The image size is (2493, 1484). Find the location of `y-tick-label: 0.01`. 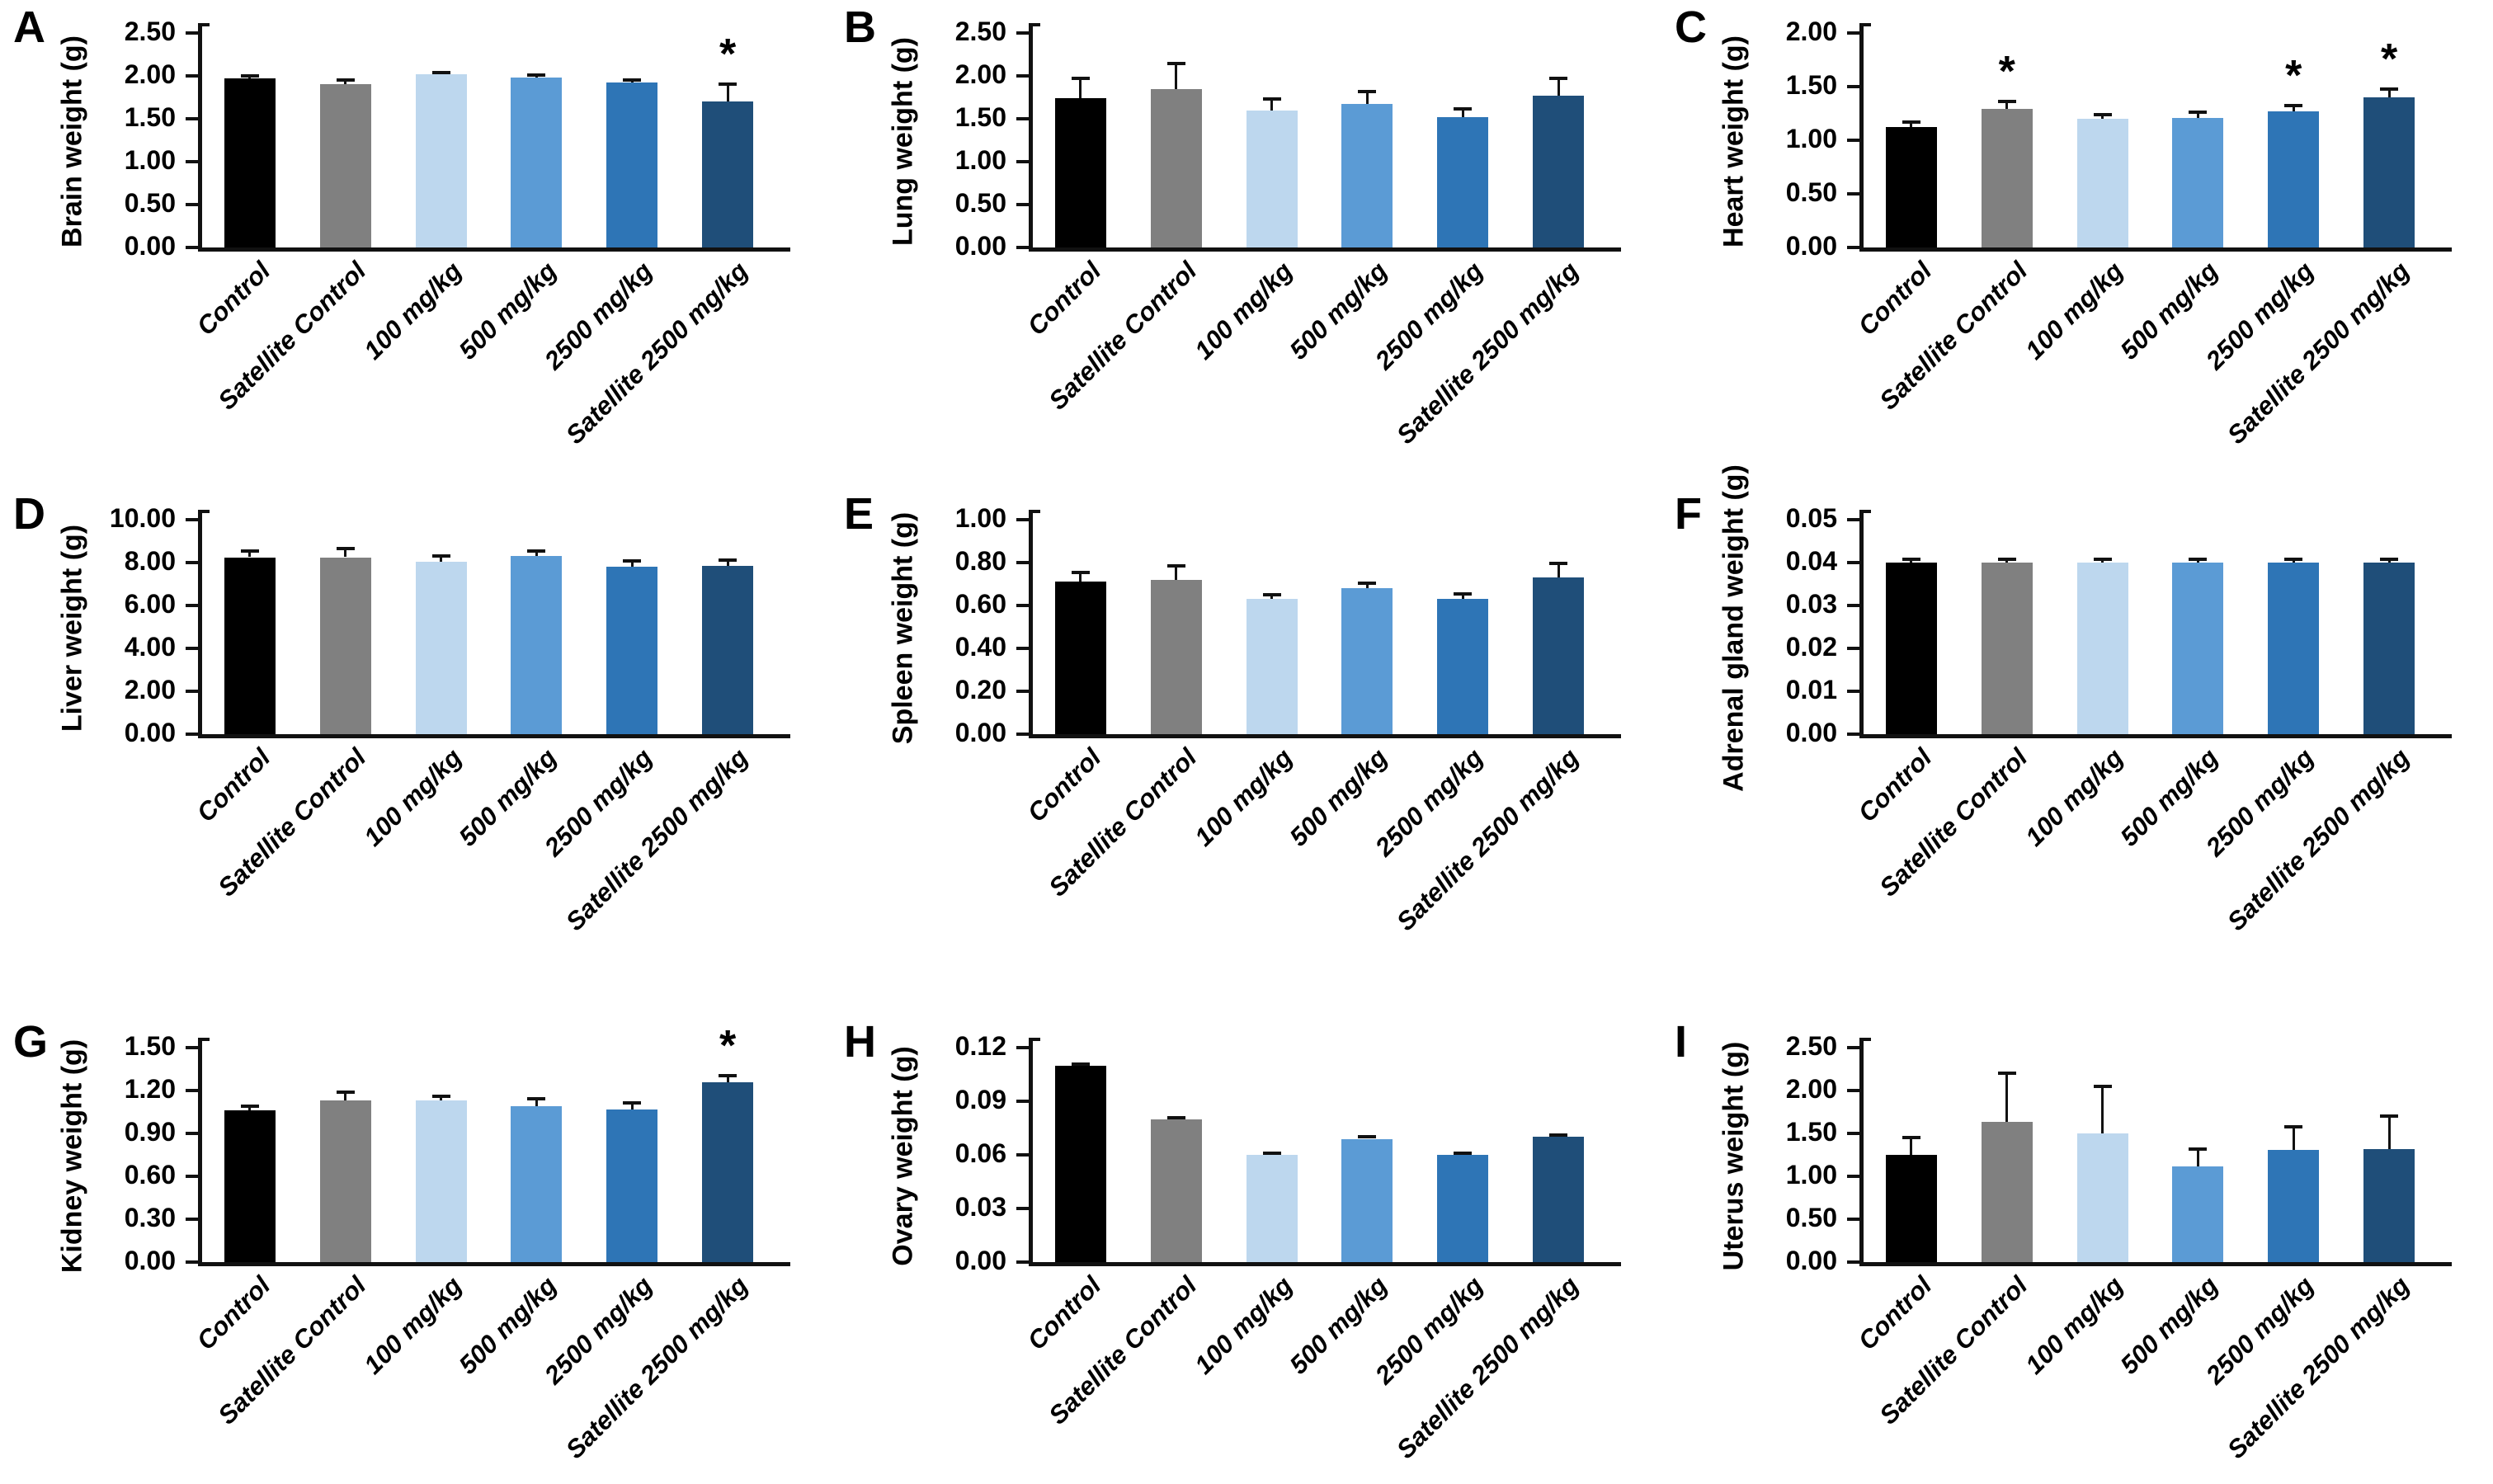

y-tick-label: 0.01 is located at coordinates (1811, 689).